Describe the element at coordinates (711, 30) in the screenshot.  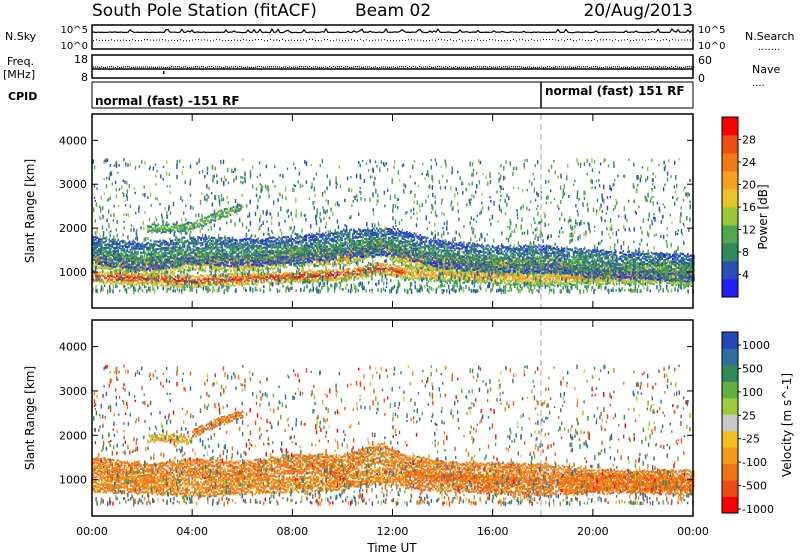
I see `nsearch-top-tick: 10^5` at that location.